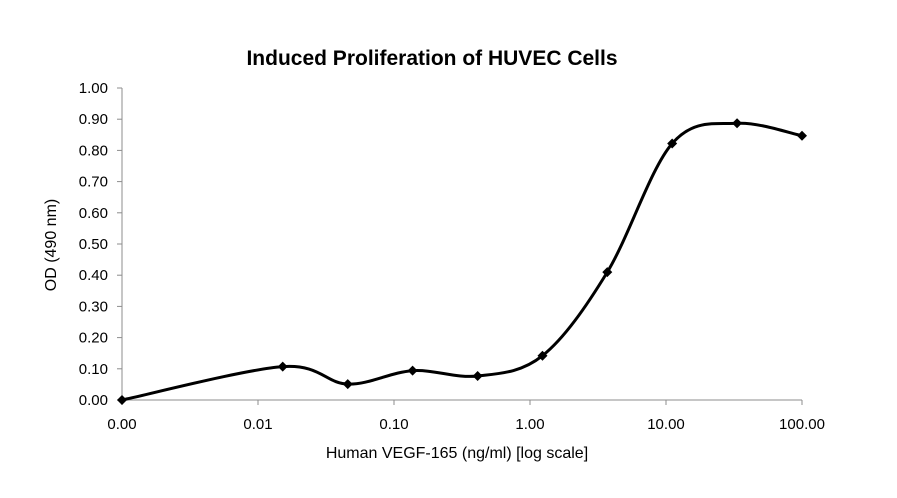  Describe the element at coordinates (93, 182) in the screenshot. I see `y-tick-label: 0.70` at that location.